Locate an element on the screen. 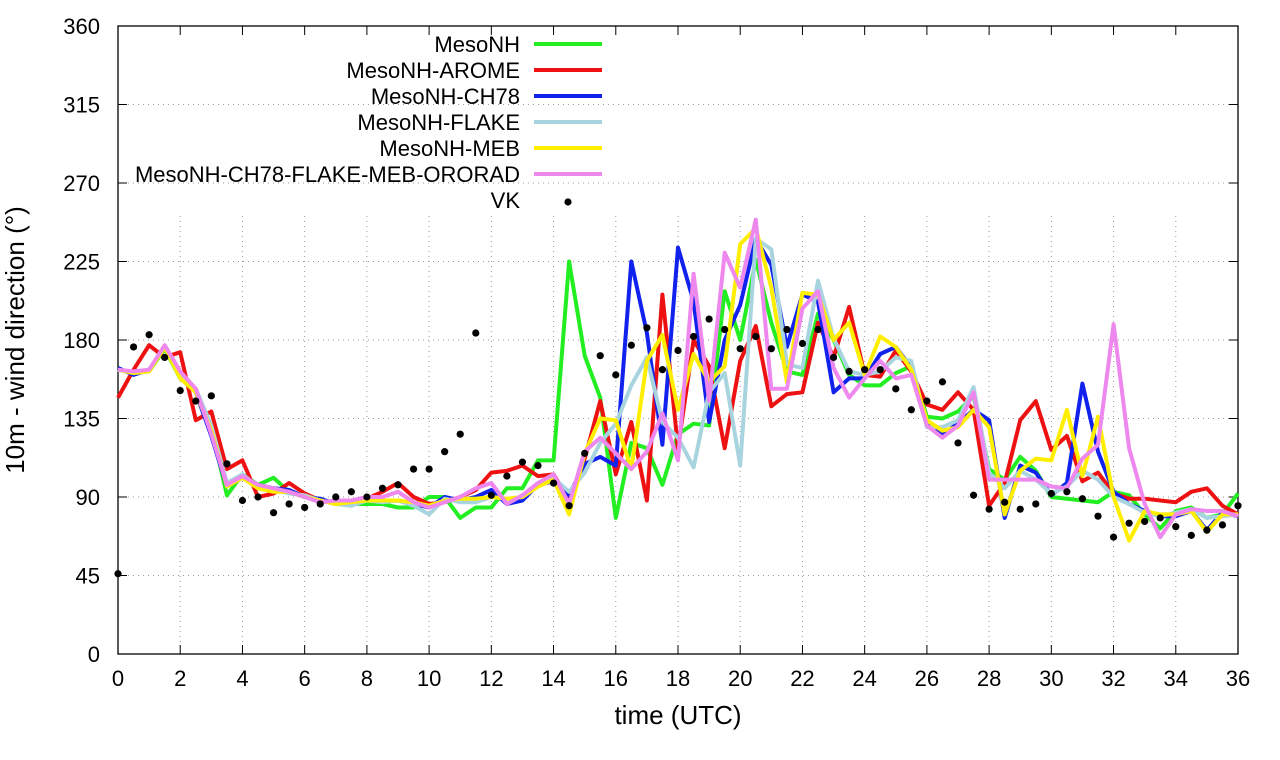  x-tick-label: 30 is located at coordinates (1051, 678).